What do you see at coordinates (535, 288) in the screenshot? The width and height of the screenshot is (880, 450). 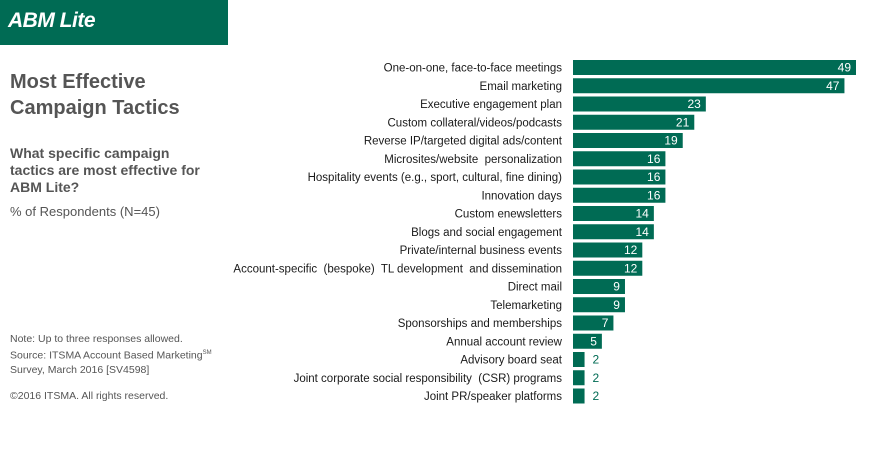 I see `category-label: Direct mail` at bounding box center [535, 288].